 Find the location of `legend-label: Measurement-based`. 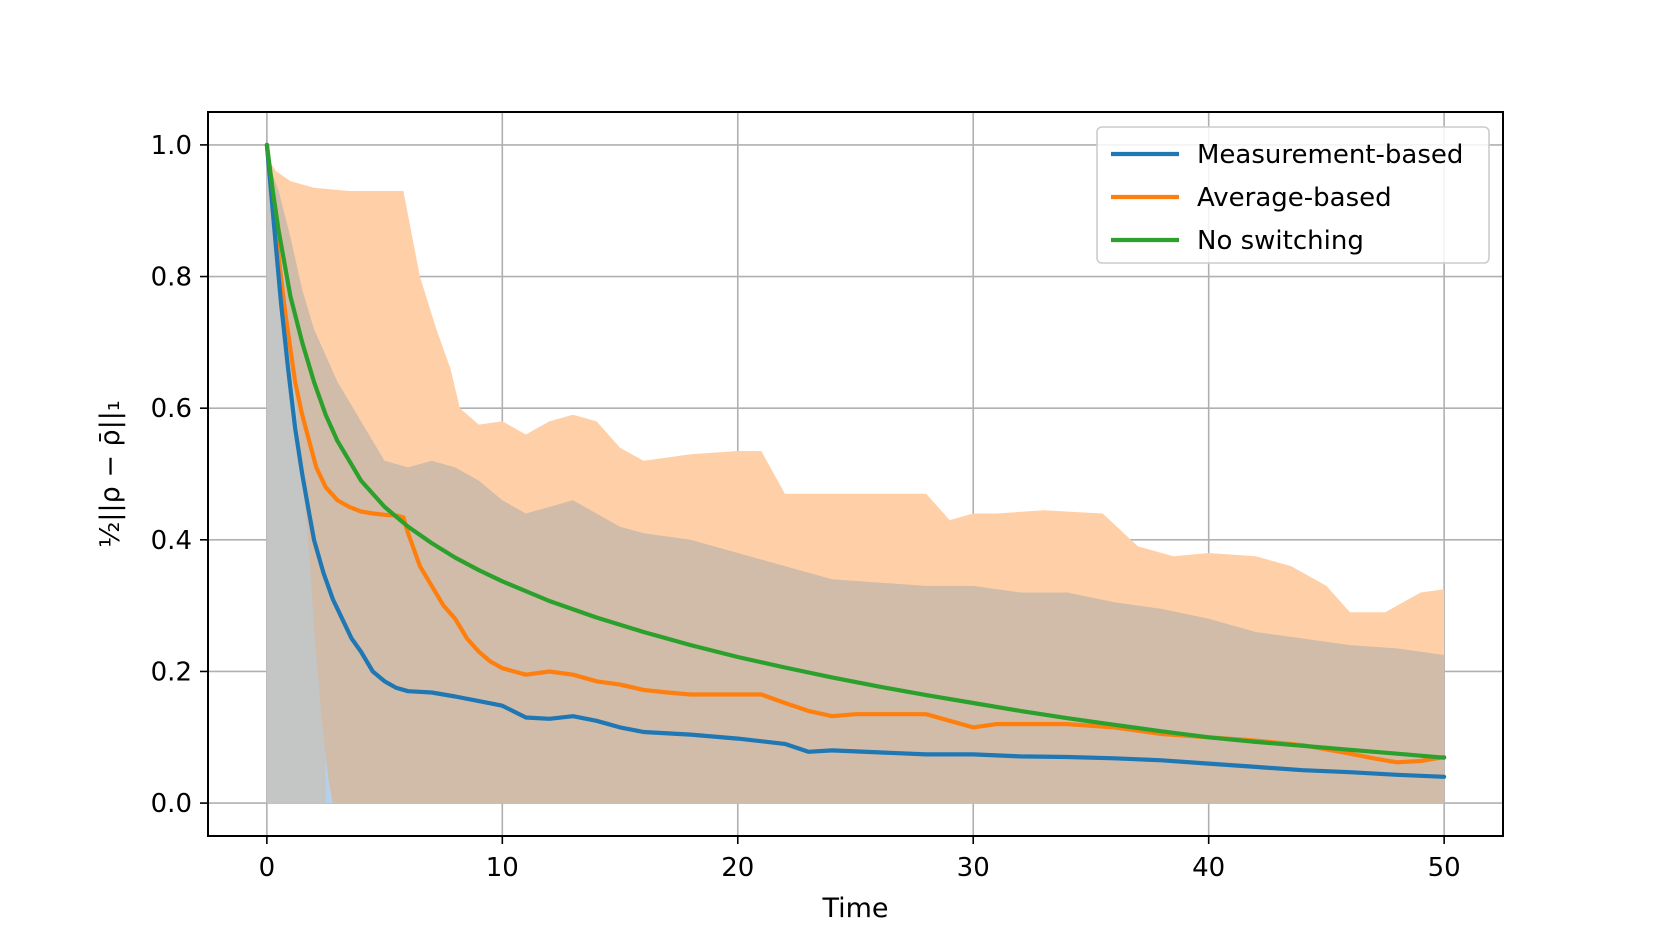

legend-label: Measurement-based is located at coordinates (1330, 155).